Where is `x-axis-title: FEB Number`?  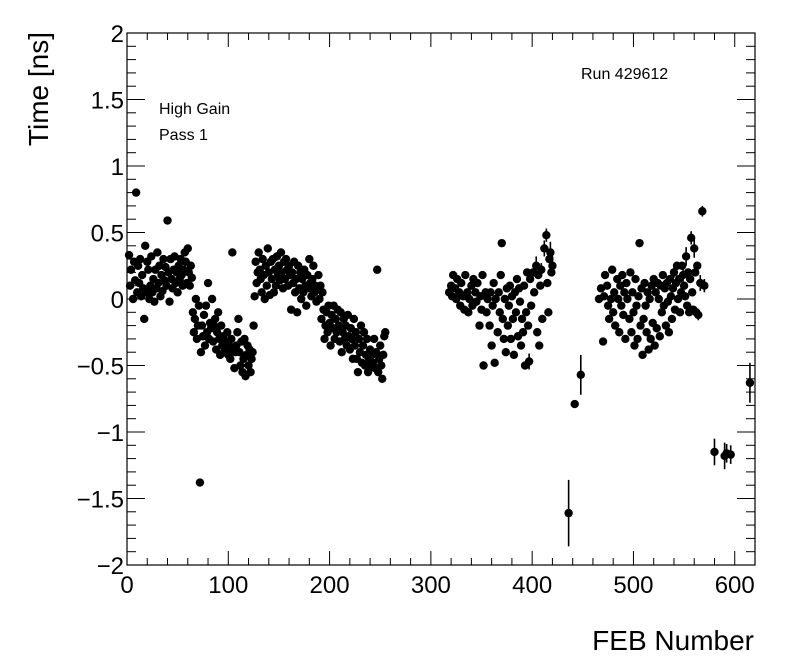 x-axis-title: FEB Number is located at coordinates (673, 640).